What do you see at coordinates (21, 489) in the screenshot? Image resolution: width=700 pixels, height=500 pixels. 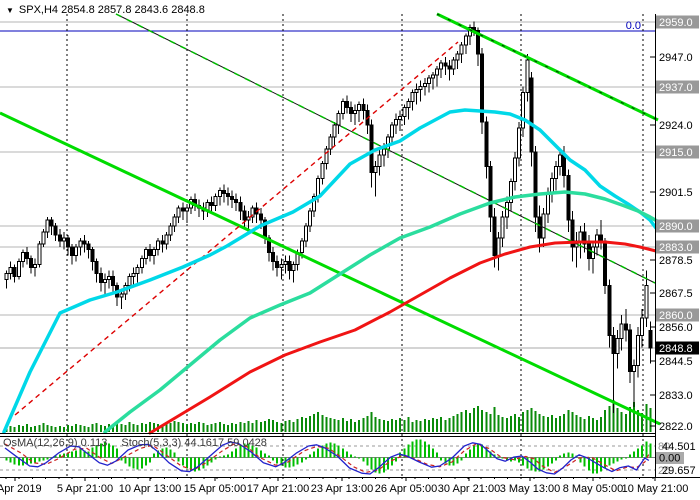 I see `date-tick-label: 3 Apr 2019` at bounding box center [21, 489].